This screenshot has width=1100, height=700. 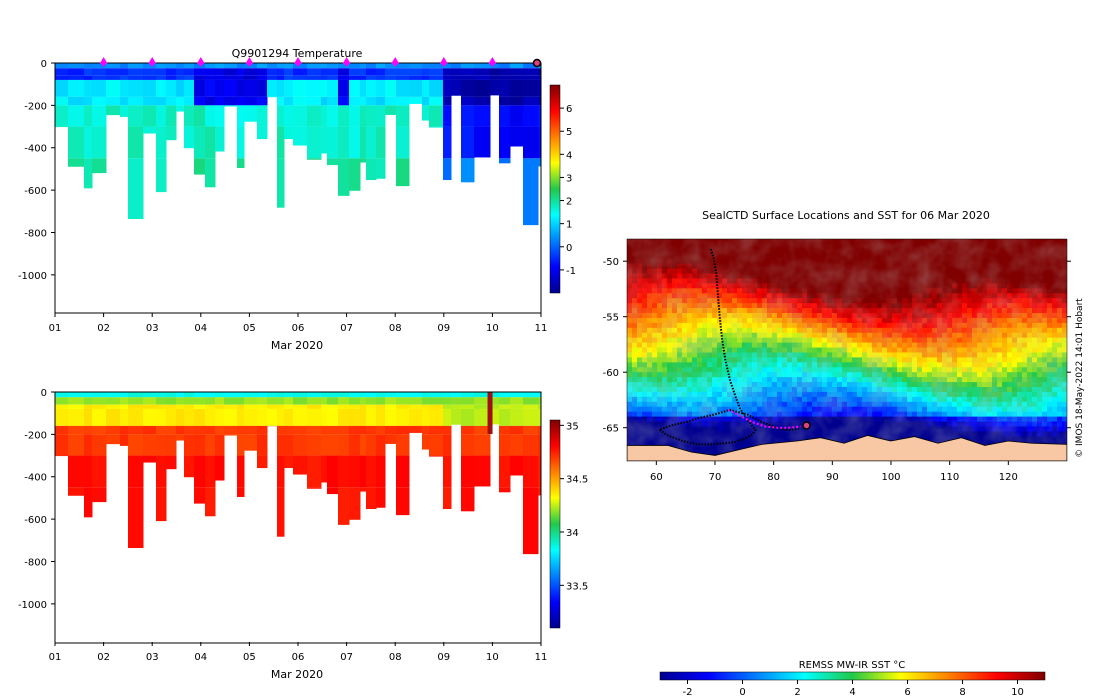 I want to click on x-tick-label: 07, so click(x=346, y=657).